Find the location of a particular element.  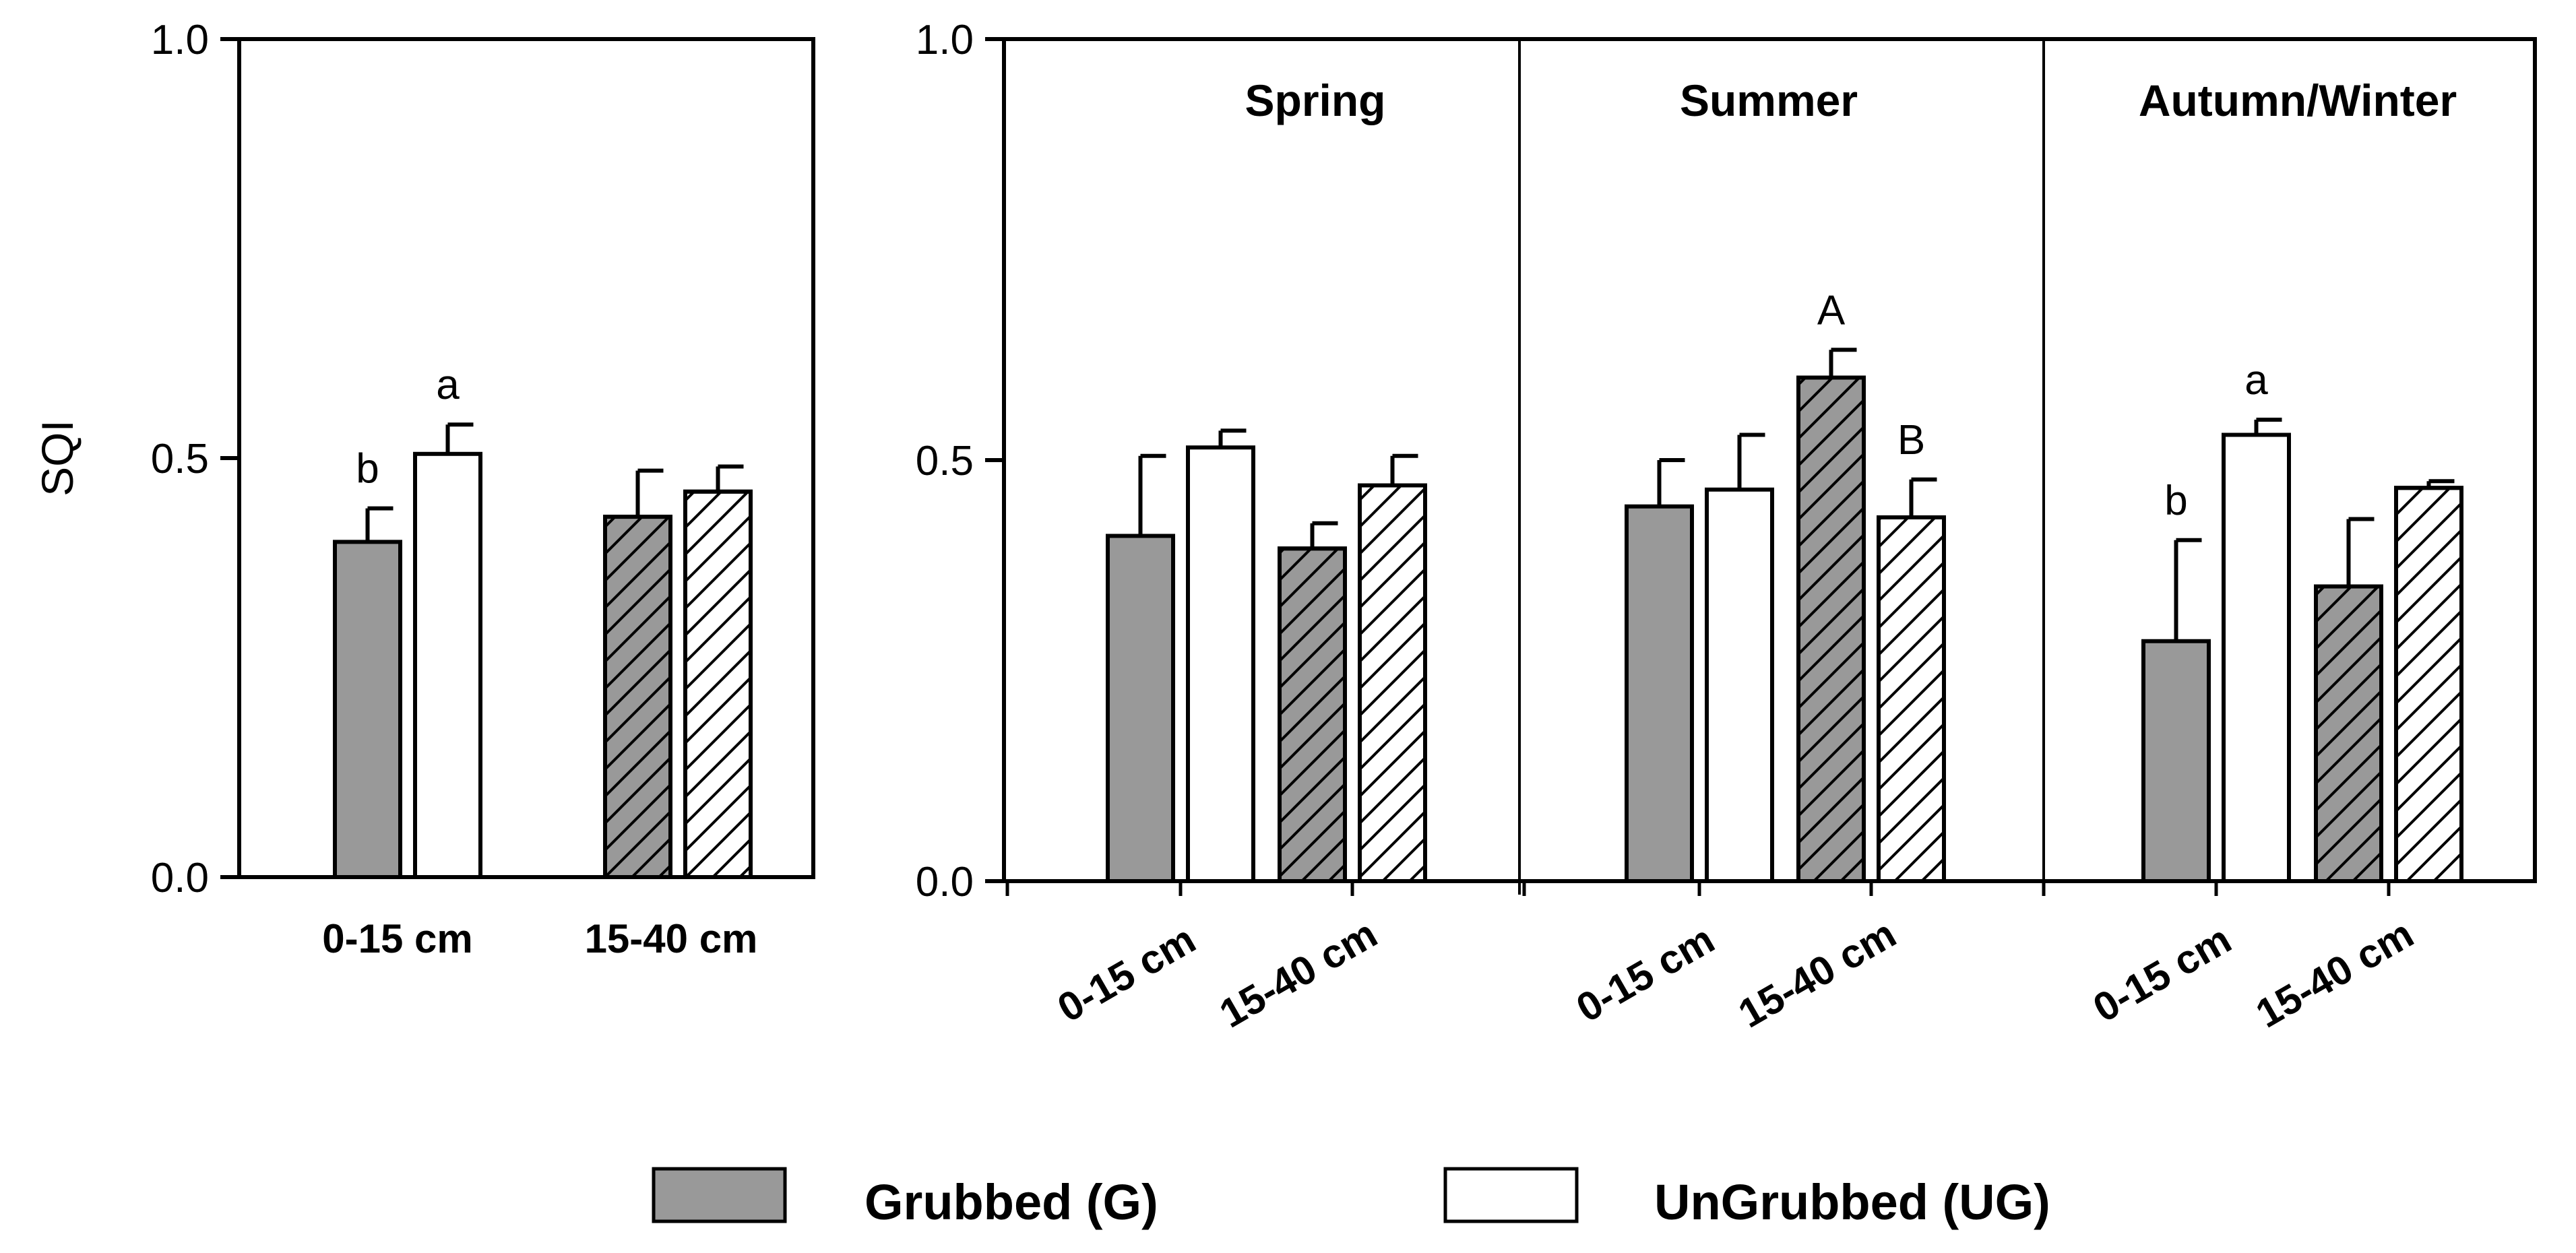

significance-letter: B is located at coordinates (1911, 440).